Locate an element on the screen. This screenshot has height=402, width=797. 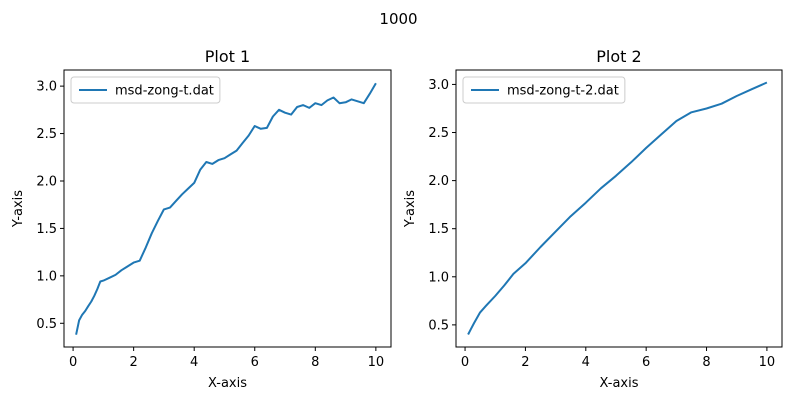
plot-title: Plot 2 is located at coordinates (618, 56).